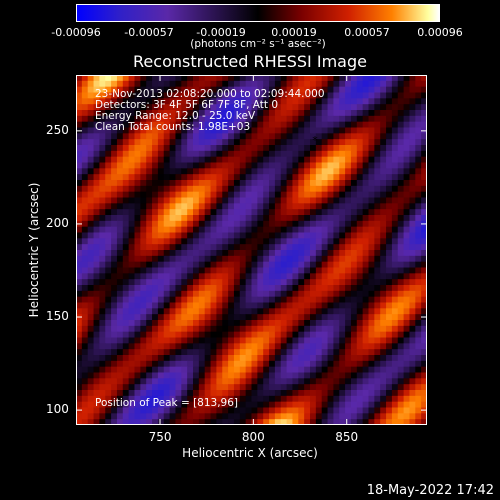  What do you see at coordinates (210, 94) in the screenshot?
I see `annotation-time-range: 23-Nov-2013 02:08:20.000 to 02:09:44.000` at bounding box center [210, 94].